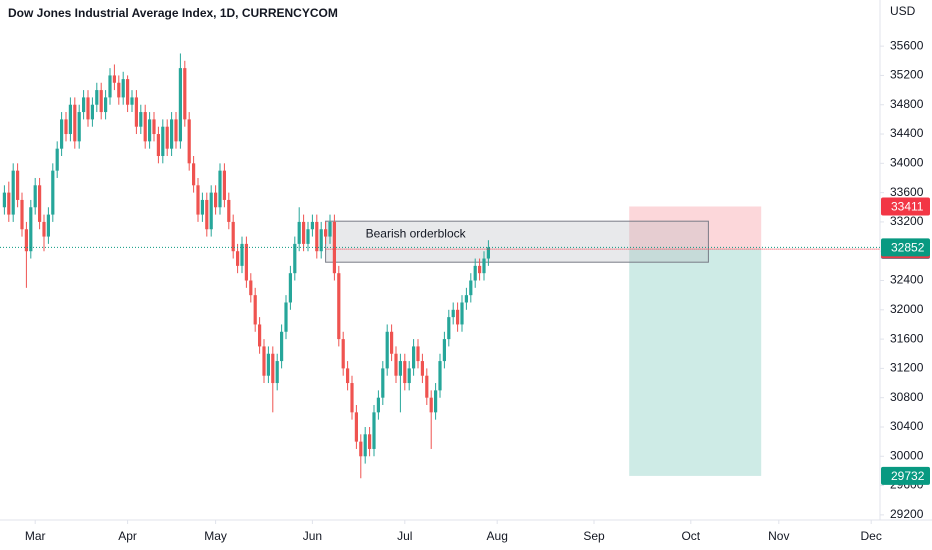 The width and height of the screenshot is (932, 550). Describe the element at coordinates (695, 228) in the screenshot. I see `stop-zone` at that location.